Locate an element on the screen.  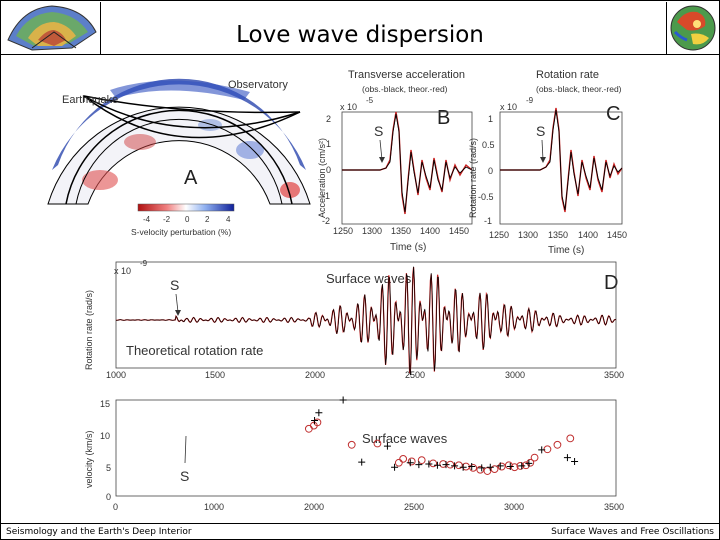
earth-logo is located at coordinates (51, 28).